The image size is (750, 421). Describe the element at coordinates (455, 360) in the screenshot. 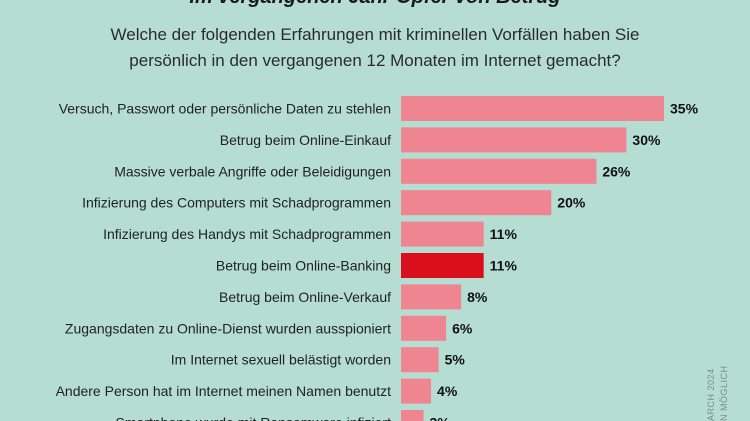

I see `value-label-9: 5%` at that location.